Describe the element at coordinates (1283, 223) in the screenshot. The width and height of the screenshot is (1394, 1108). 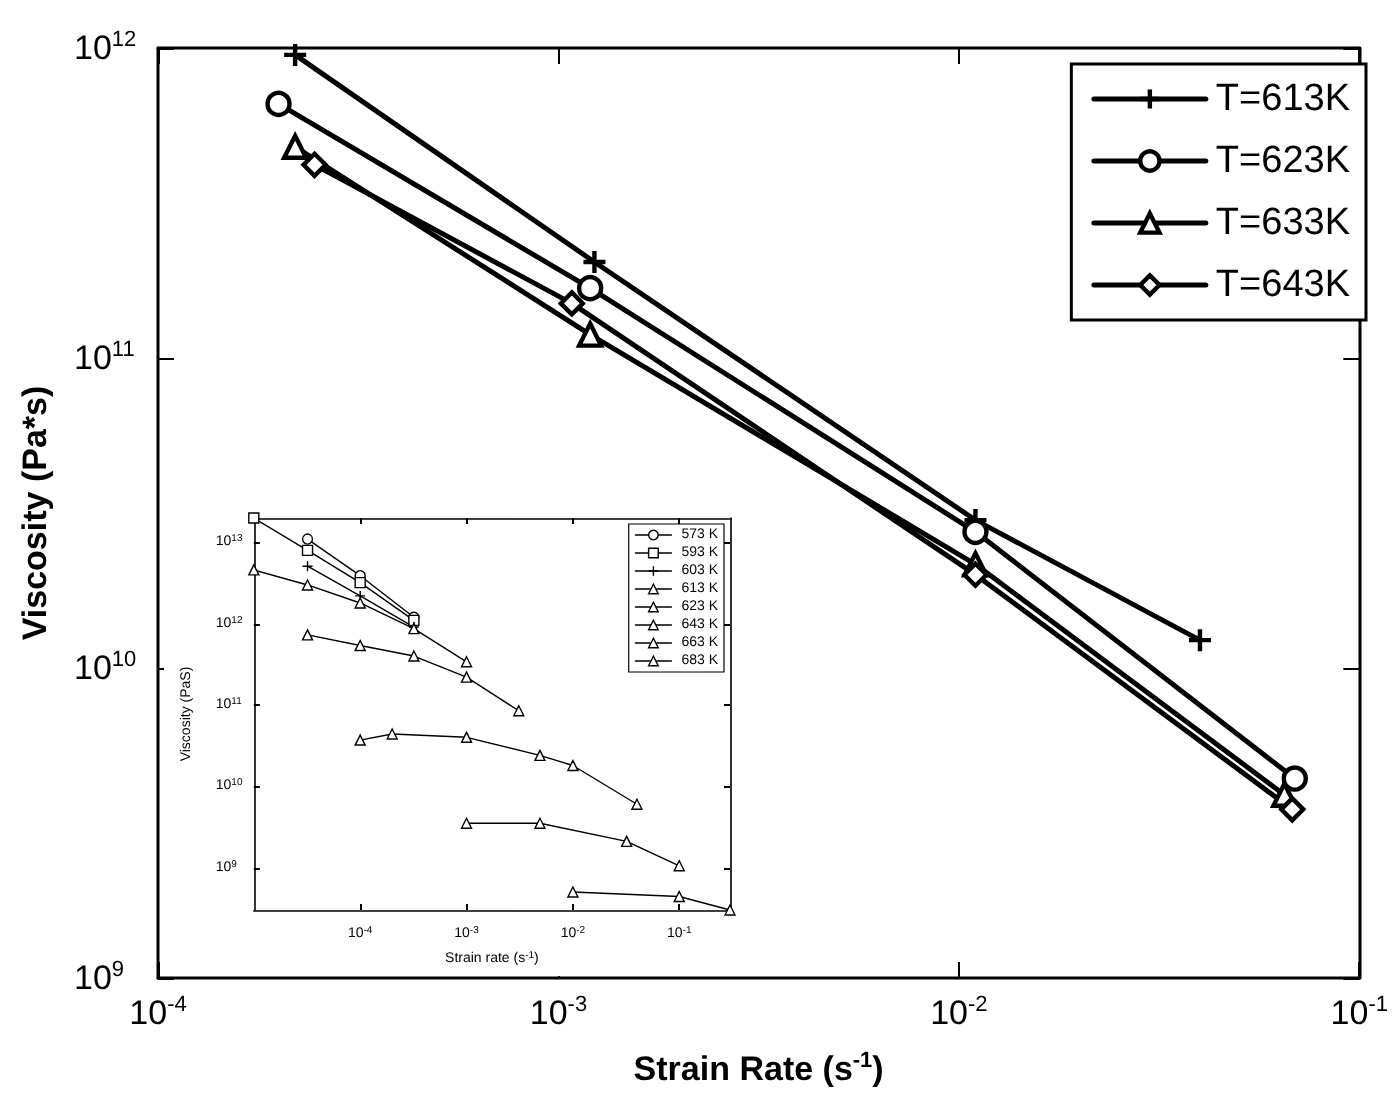
I see `legend-label: T=633K` at that location.